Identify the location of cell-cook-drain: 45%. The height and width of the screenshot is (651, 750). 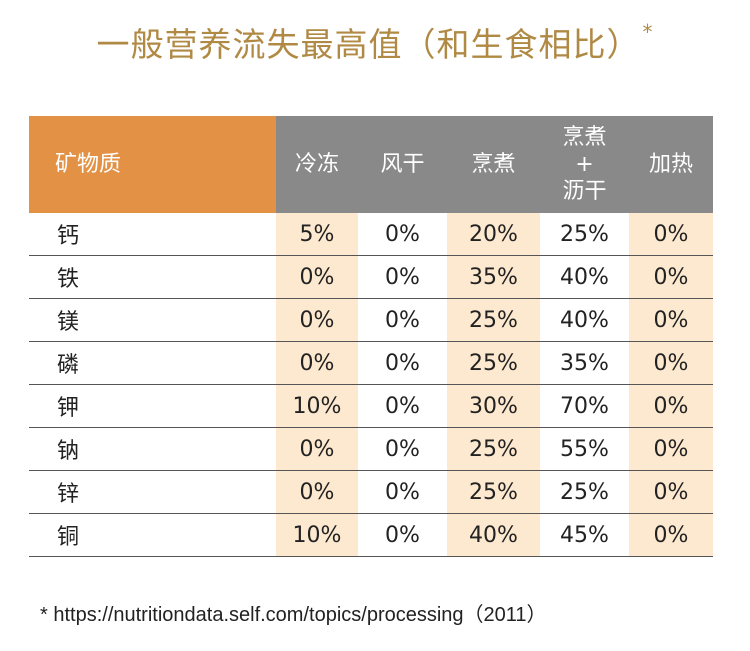
(584, 535).